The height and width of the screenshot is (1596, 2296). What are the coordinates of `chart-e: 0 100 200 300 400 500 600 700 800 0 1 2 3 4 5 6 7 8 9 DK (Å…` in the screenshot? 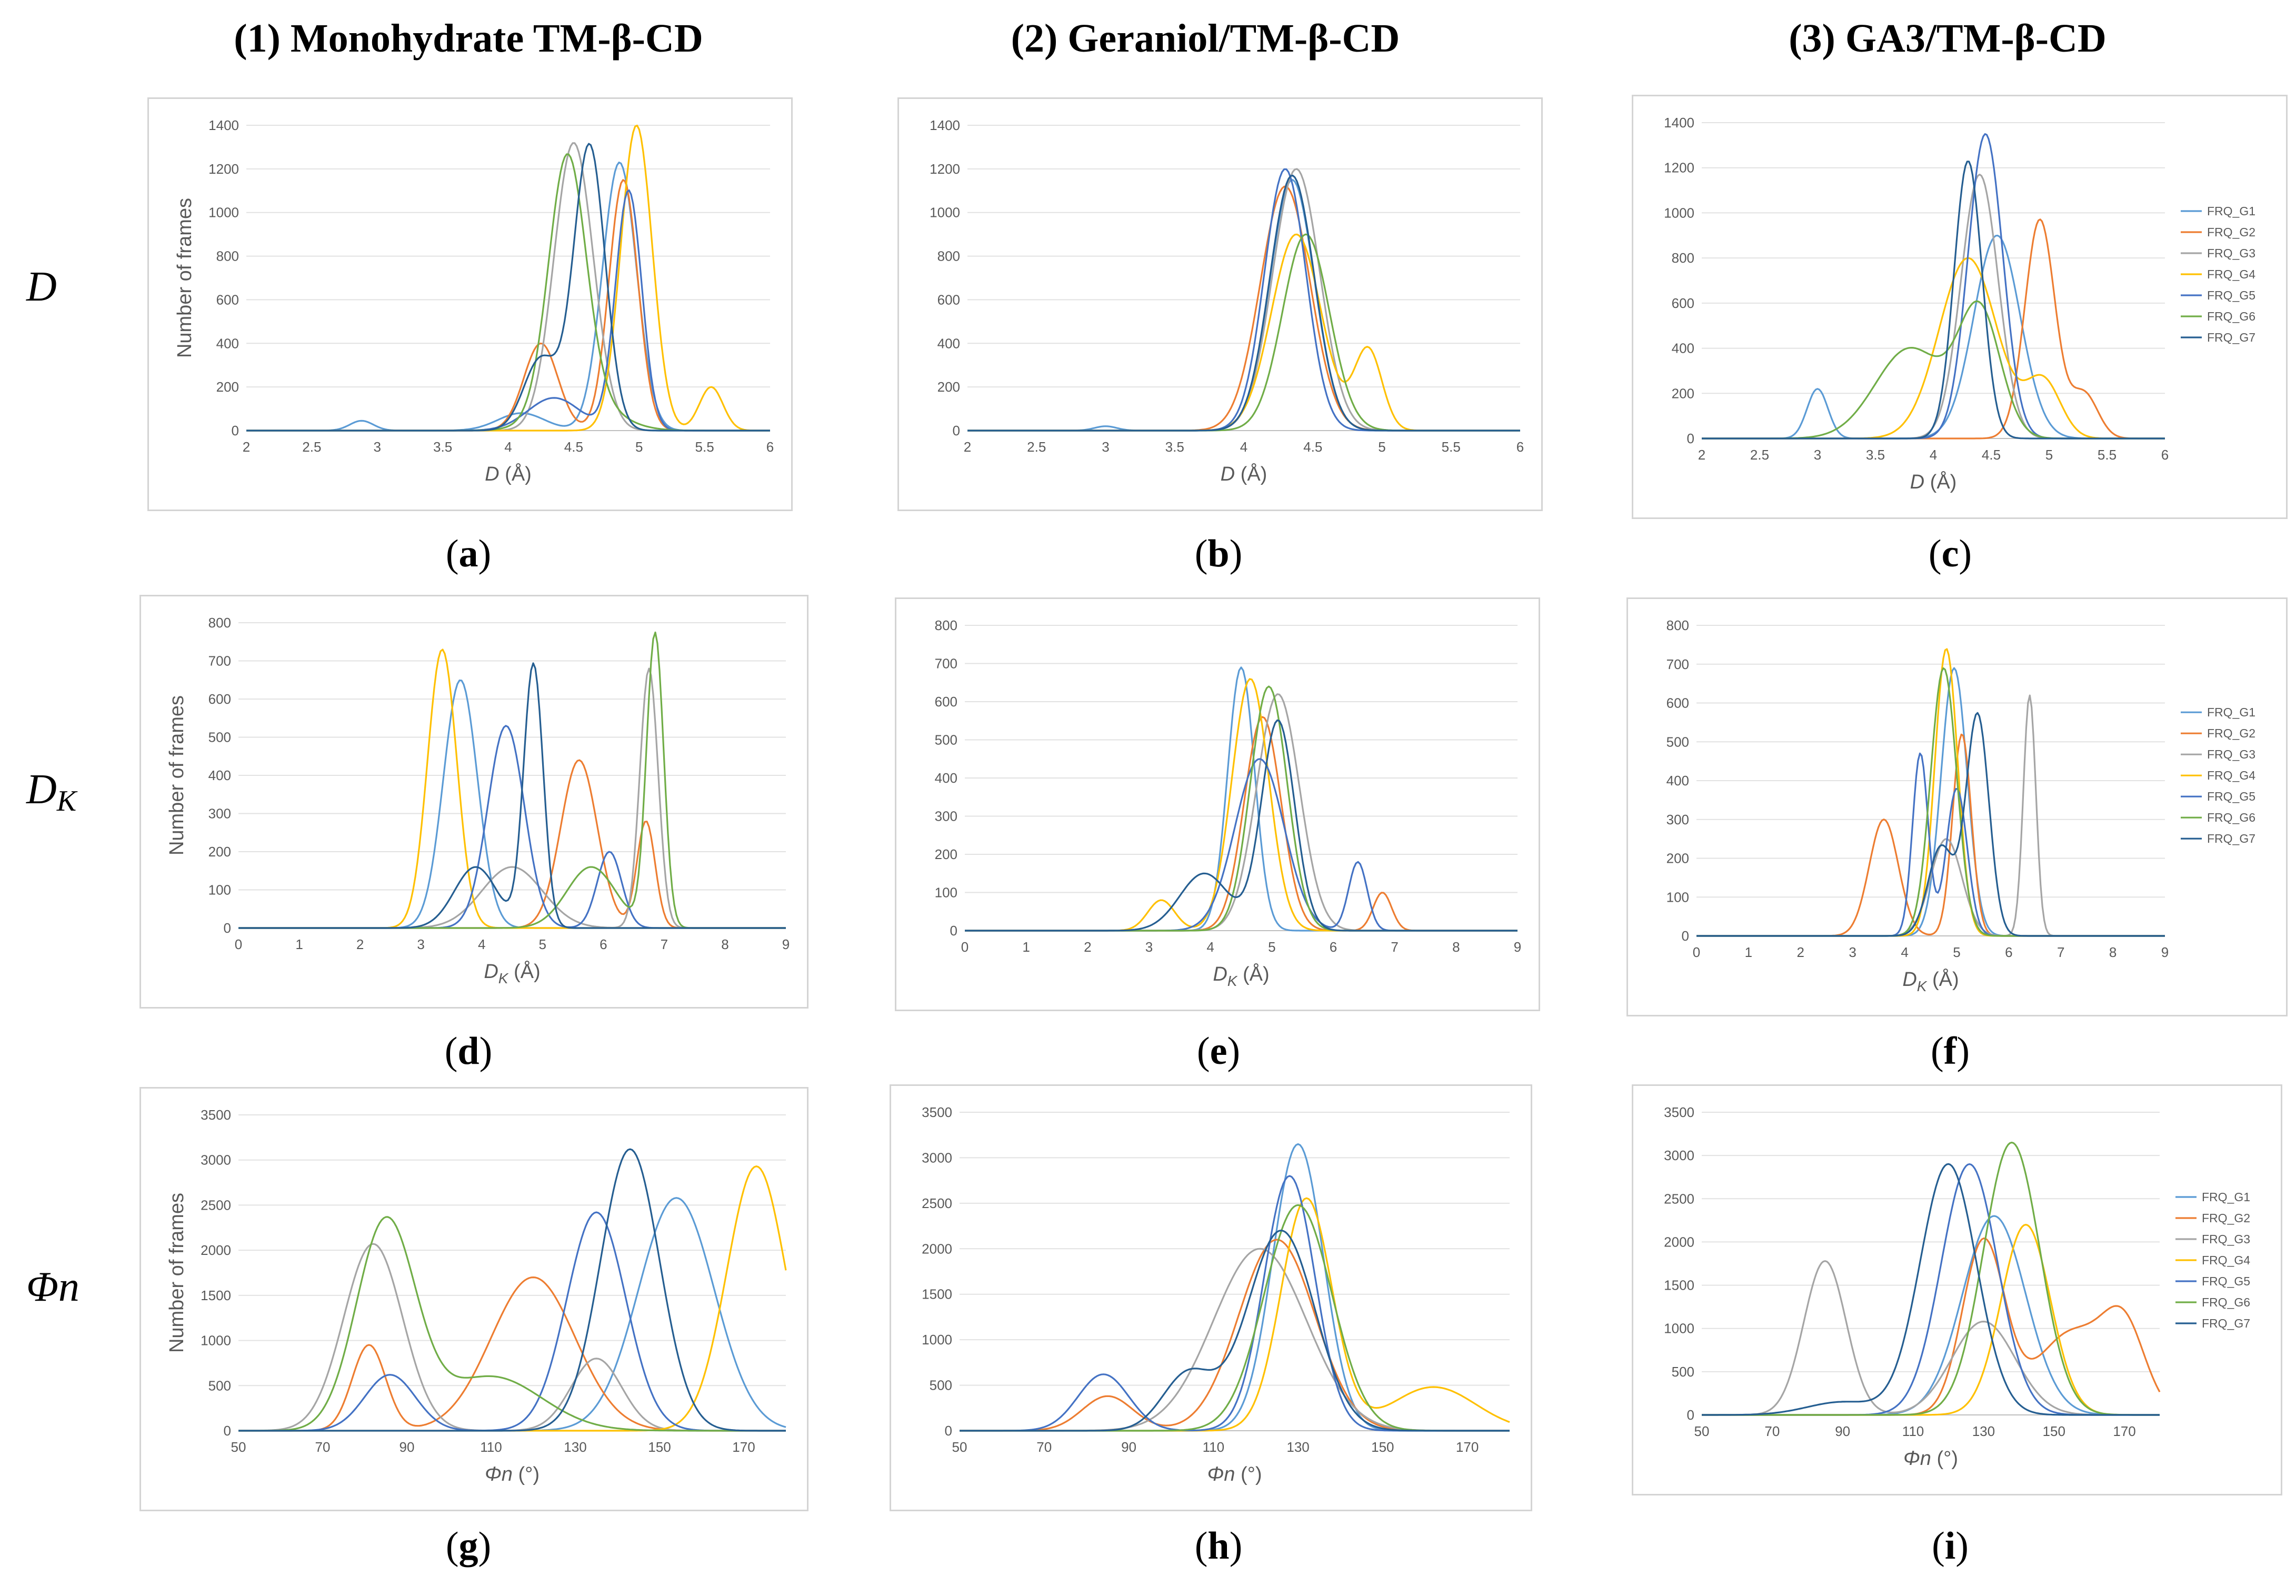 It's located at (1228, 803).